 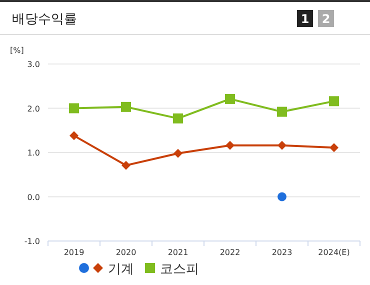 What do you see at coordinates (74, 252) in the screenshot?
I see `x-tick-label: 2019` at bounding box center [74, 252].